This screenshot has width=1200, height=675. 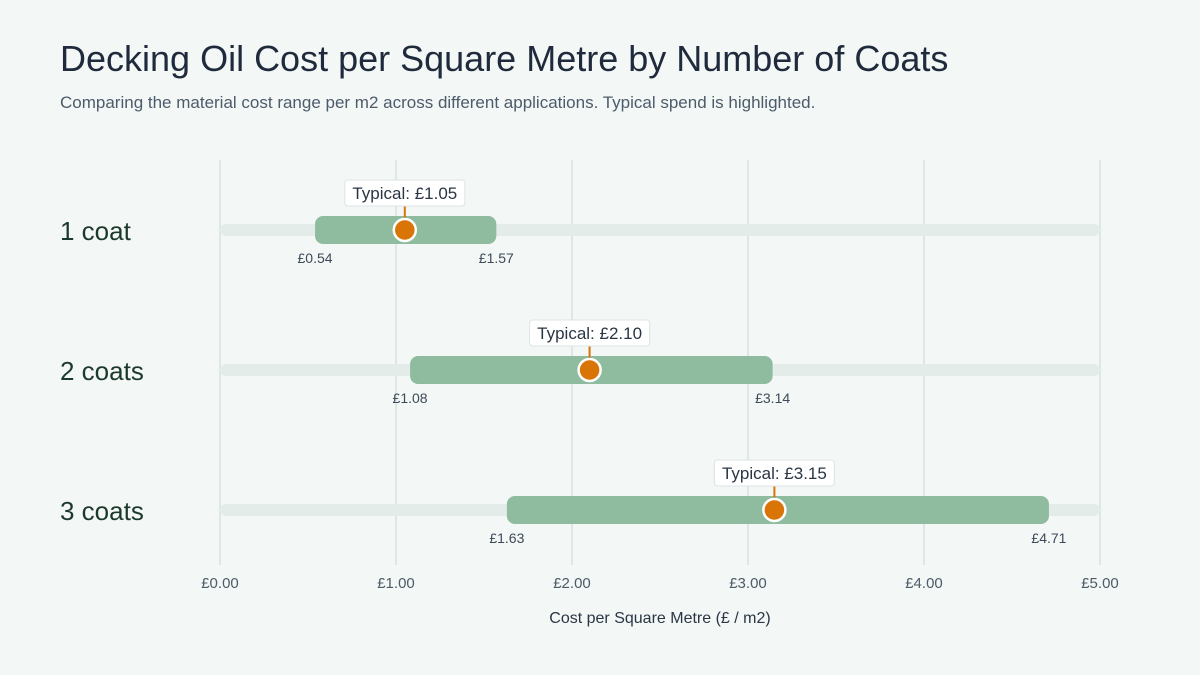 What do you see at coordinates (396, 583) in the screenshot?
I see `x-tick-label: £1.00` at bounding box center [396, 583].